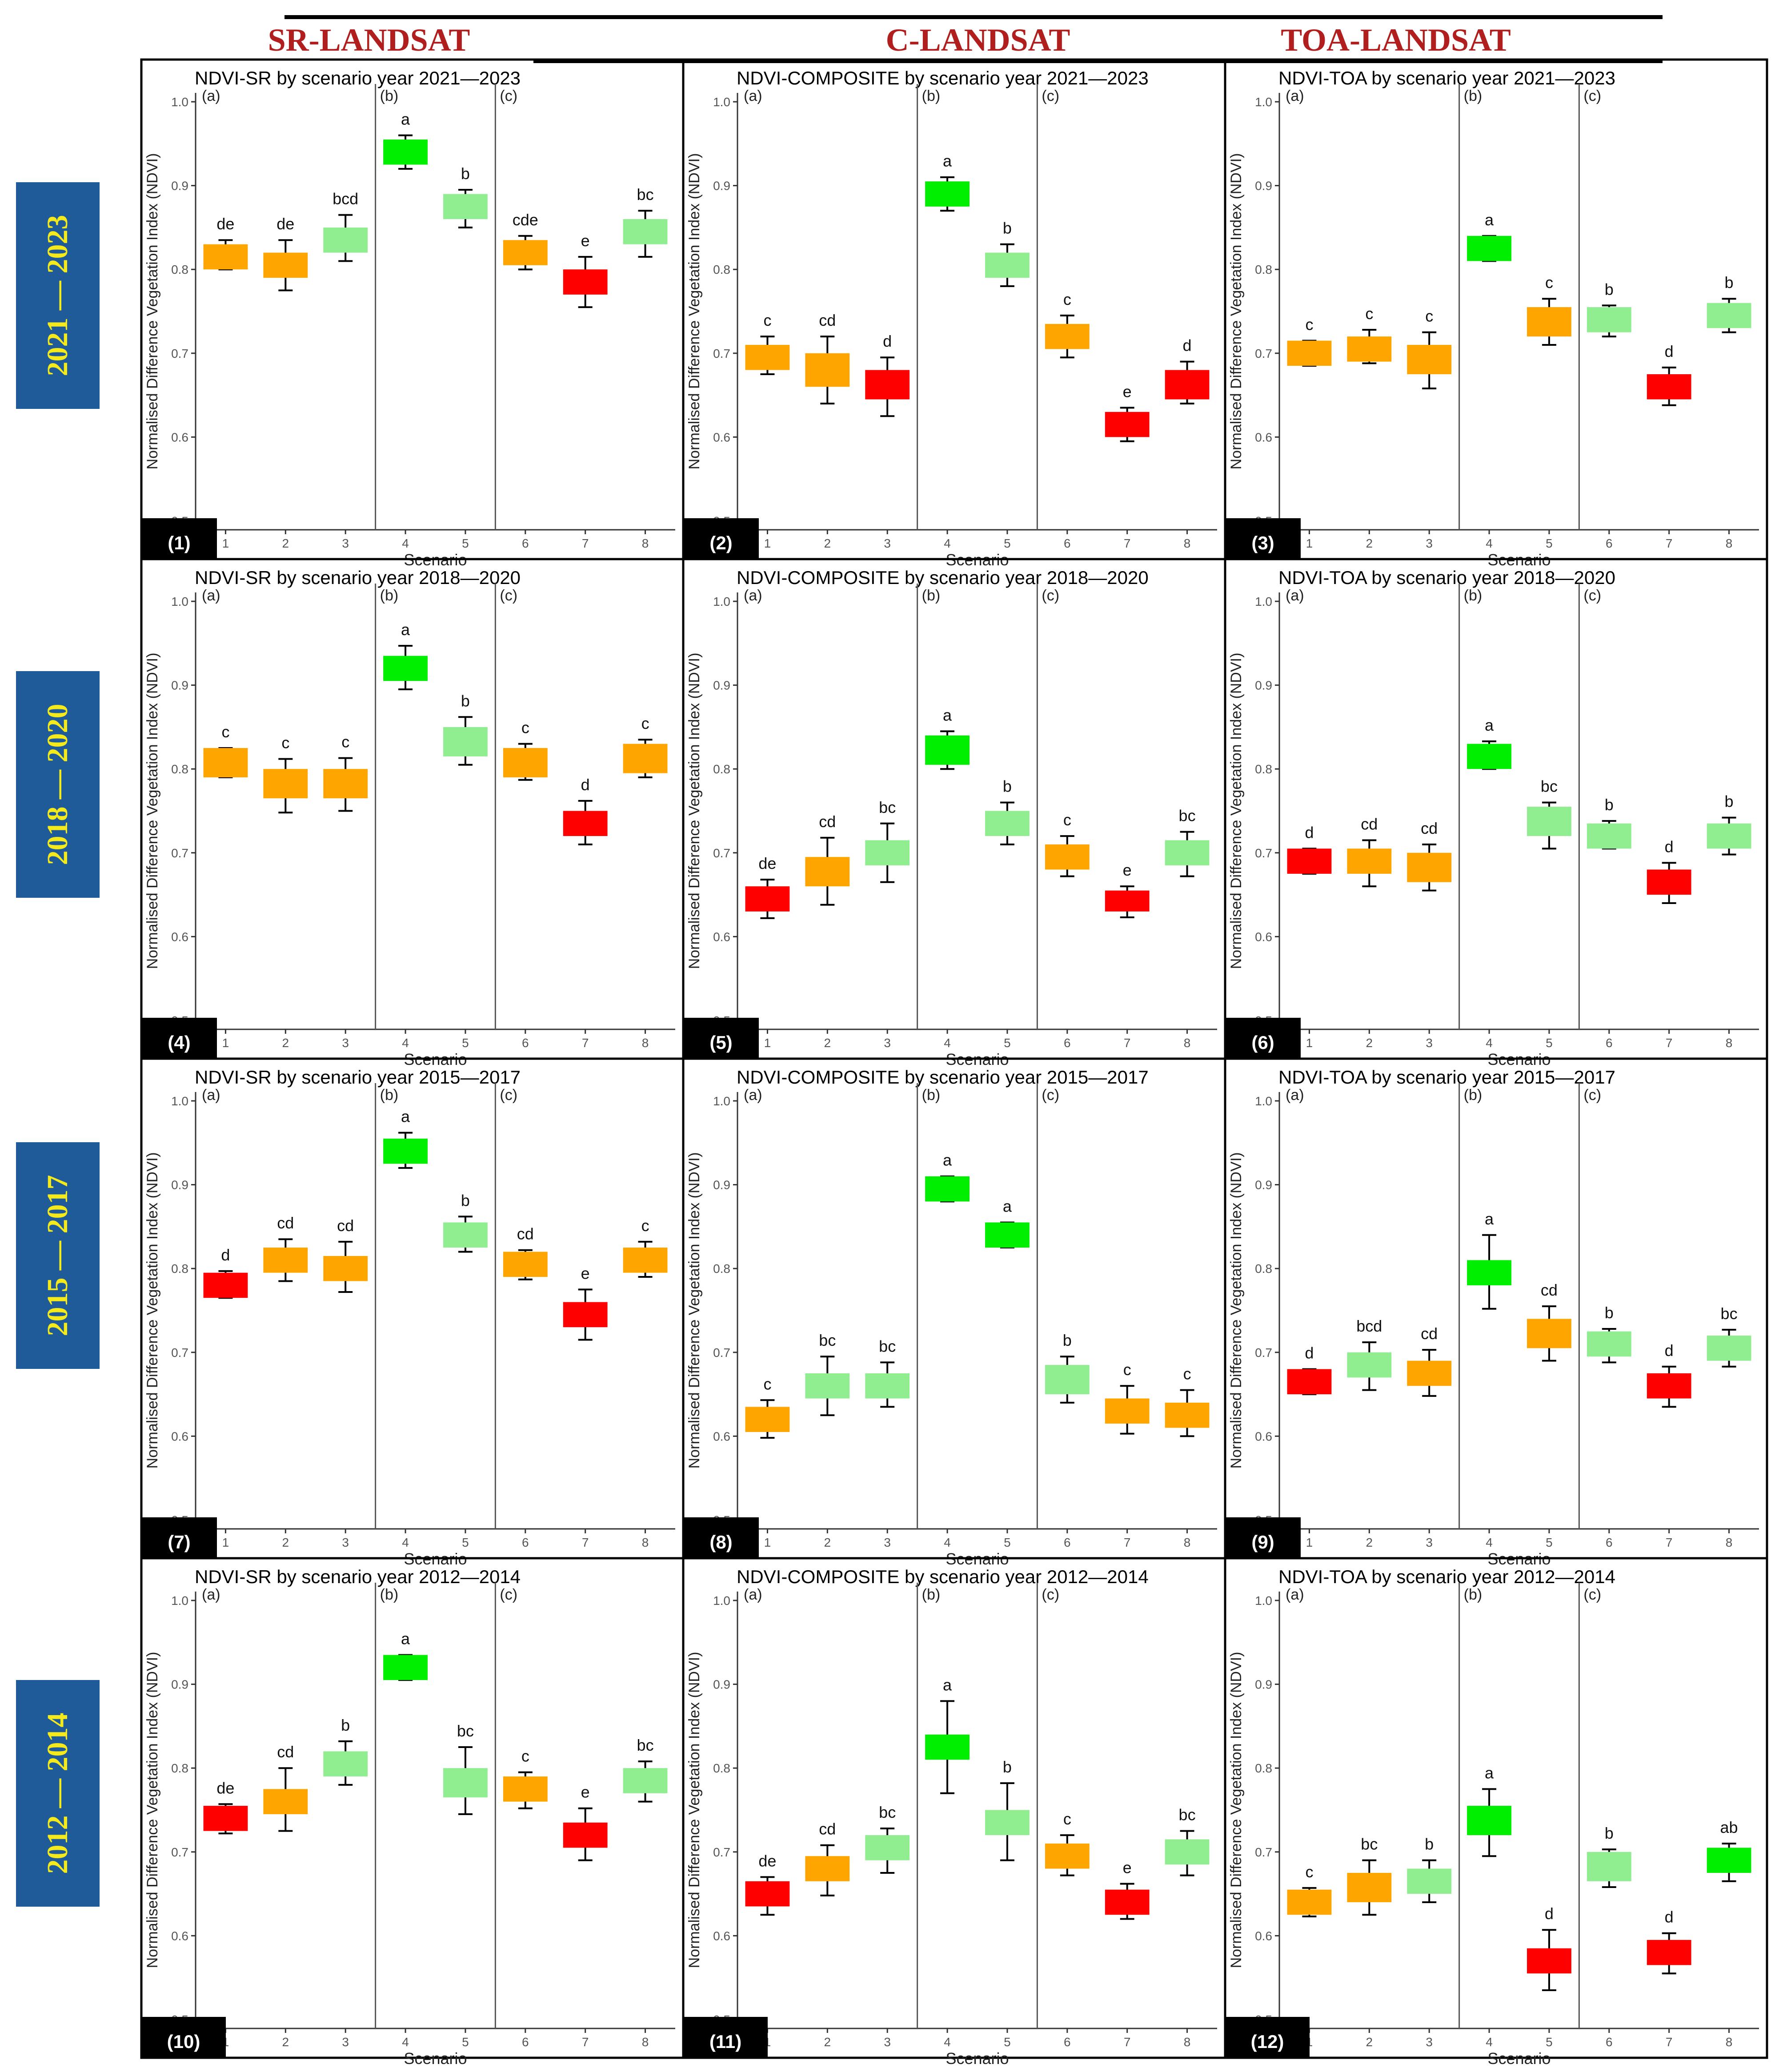 This screenshot has width=1775, height=2072. What do you see at coordinates (525, 1756) in the screenshot?
I see `panel-10-significance-letter: c` at bounding box center [525, 1756].